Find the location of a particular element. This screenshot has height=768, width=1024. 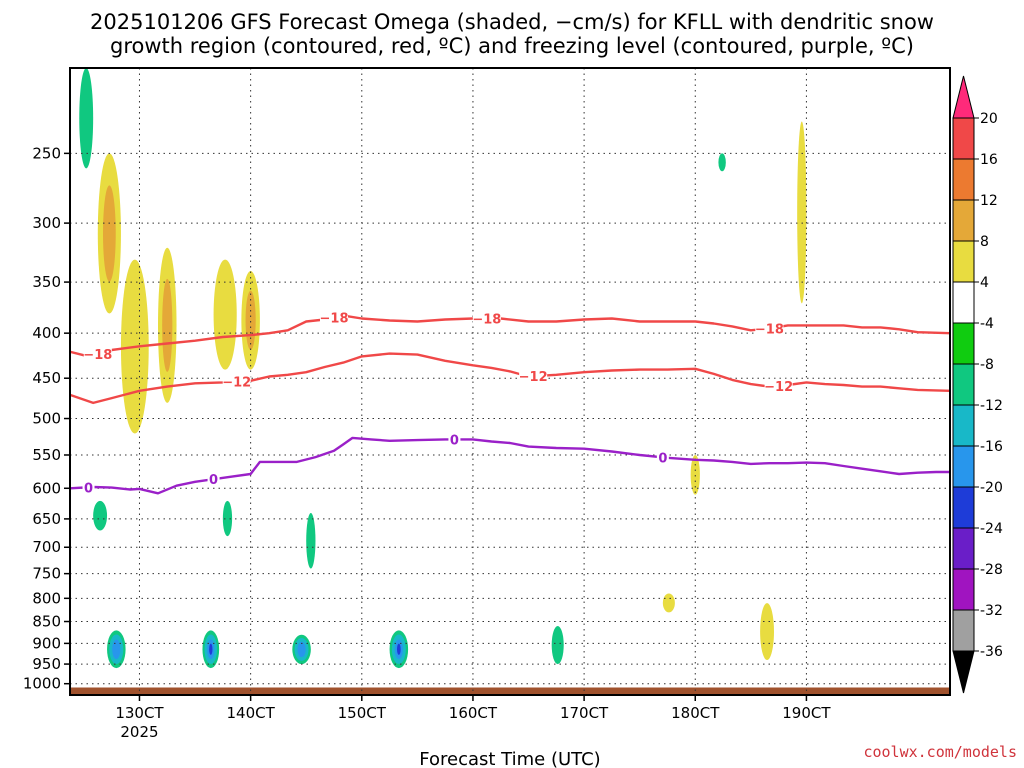

y-tick-label: 350 is located at coordinates (46, 282).